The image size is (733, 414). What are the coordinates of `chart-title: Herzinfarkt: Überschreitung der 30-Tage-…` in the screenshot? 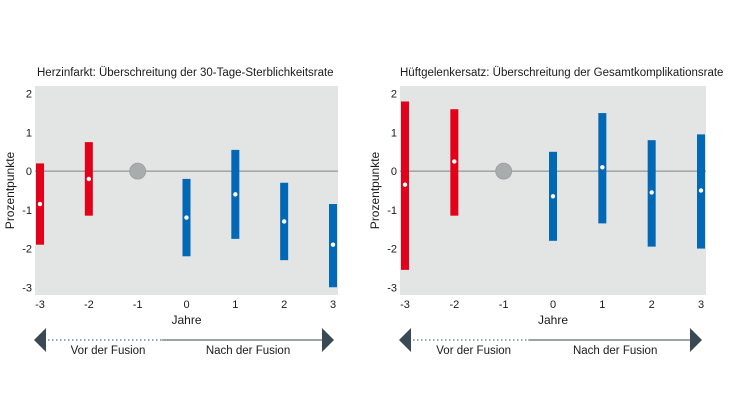 It's located at (185, 73).